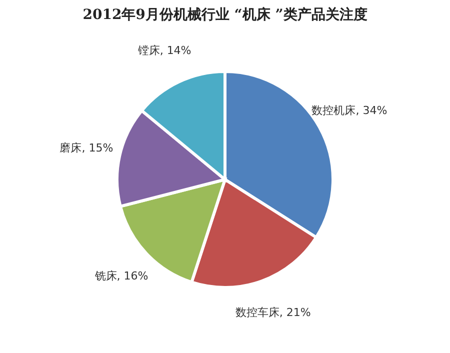  Describe the element at coordinates (121, 276) in the screenshot. I see `slice-label: 铣床, 16%` at that location.